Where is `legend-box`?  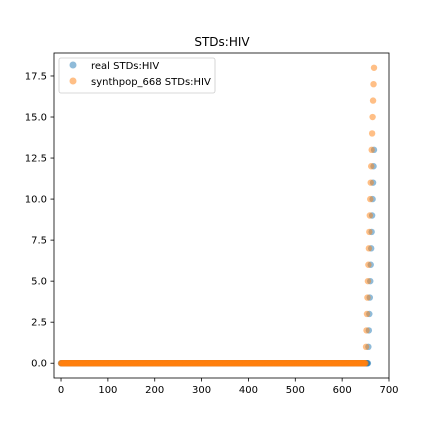
legend-box is located at coordinates (137, 75).